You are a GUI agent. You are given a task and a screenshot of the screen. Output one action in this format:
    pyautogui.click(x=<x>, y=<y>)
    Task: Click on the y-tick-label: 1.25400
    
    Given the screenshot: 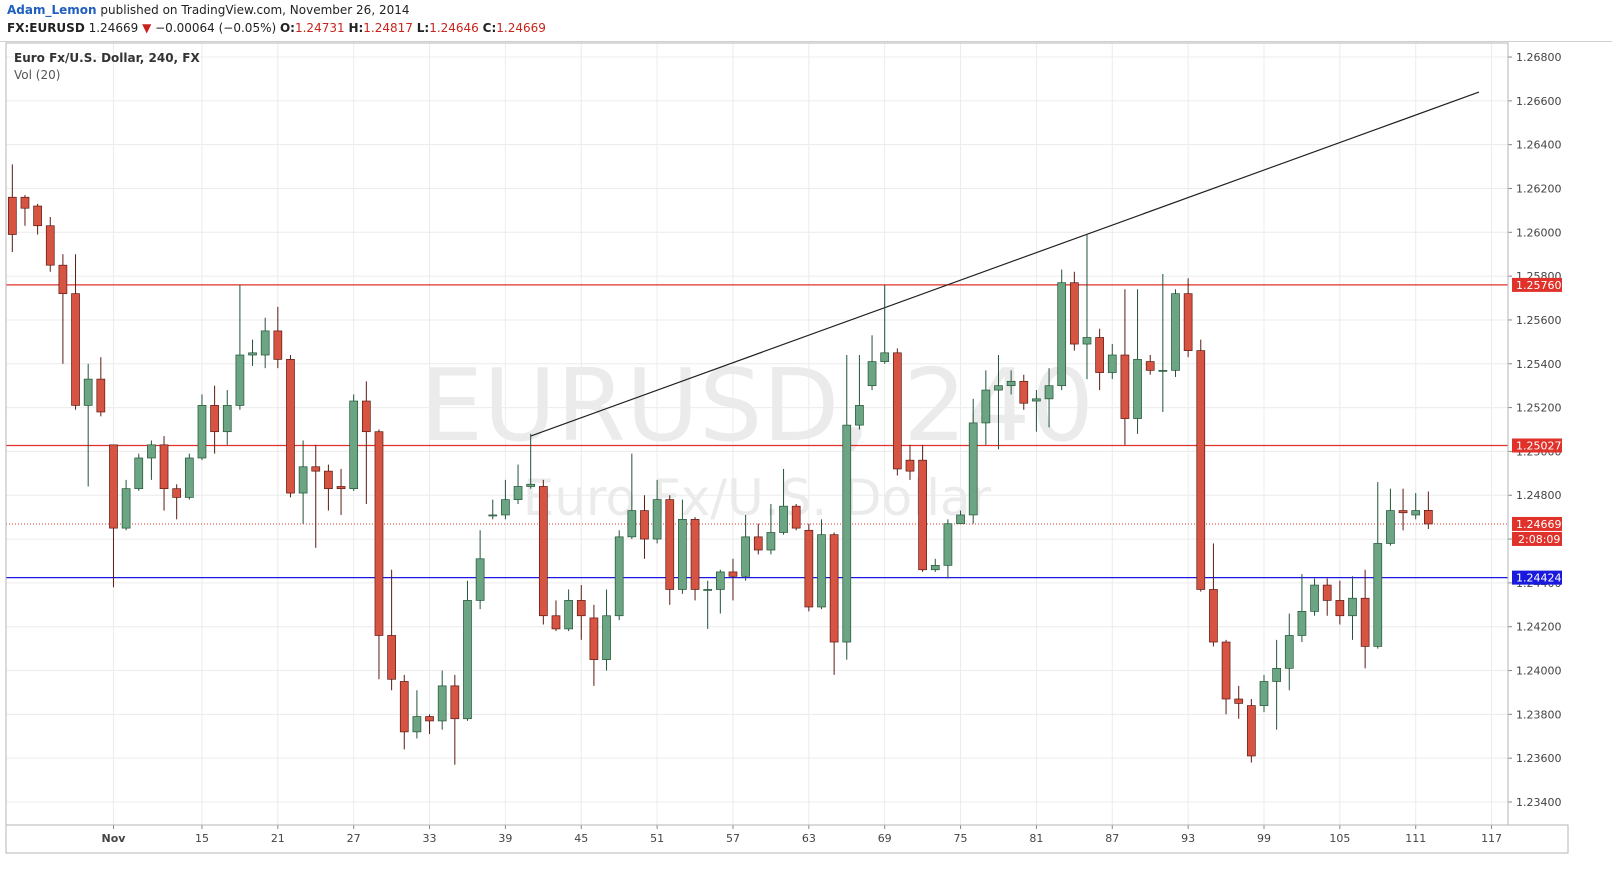 What is the action you would take?
    pyautogui.click(x=1539, y=364)
    